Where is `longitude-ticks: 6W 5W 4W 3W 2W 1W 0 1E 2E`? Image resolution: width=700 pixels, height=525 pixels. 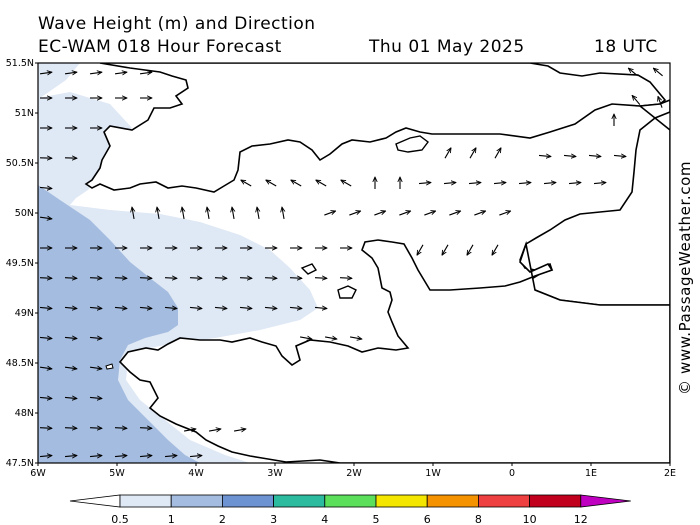 longitude-ticks: 6W 5W 4W 3W 2W 1W 0 1E 2E is located at coordinates (353, 471).